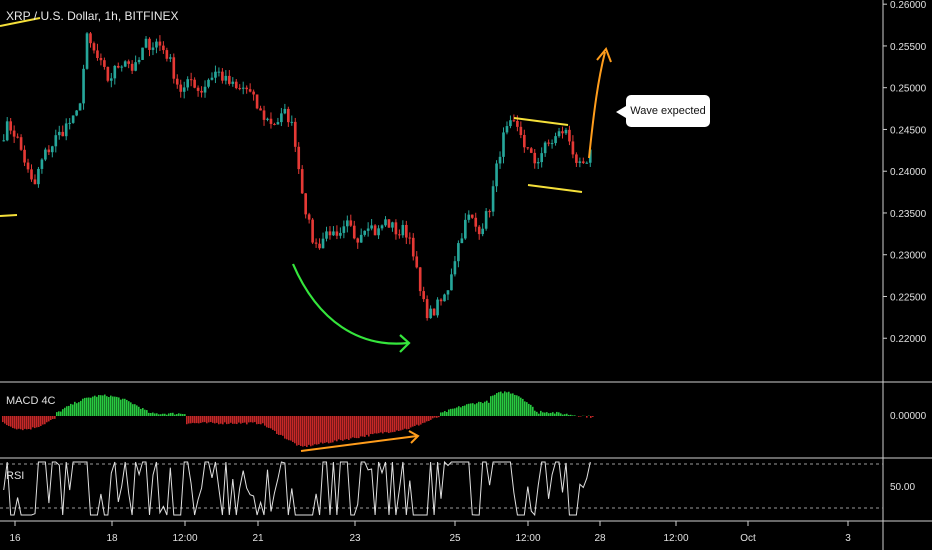 This screenshot has width=932, height=550. I want to click on time-tick-label: 21, so click(258, 538).